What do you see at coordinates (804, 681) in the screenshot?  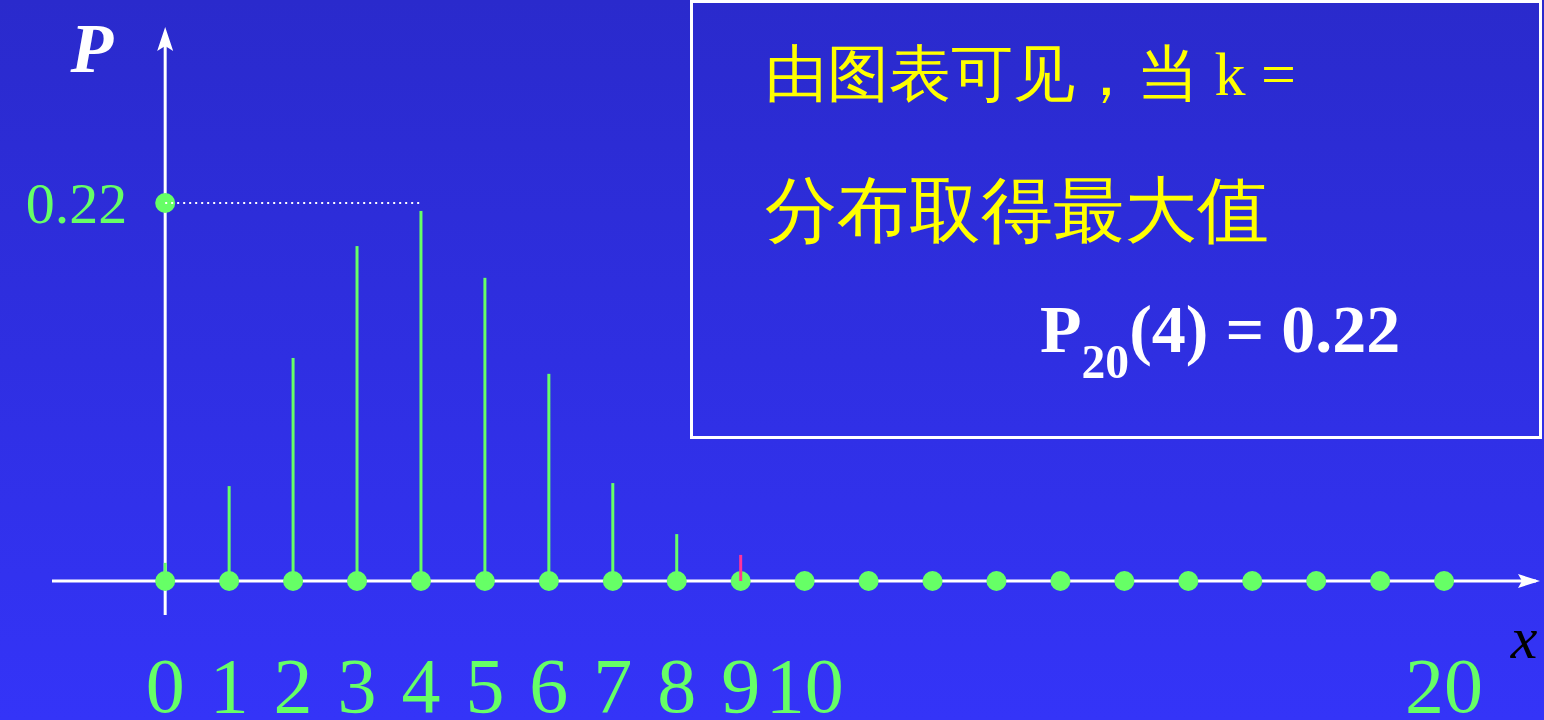 I see `x-tick-label: 10` at bounding box center [804, 681].